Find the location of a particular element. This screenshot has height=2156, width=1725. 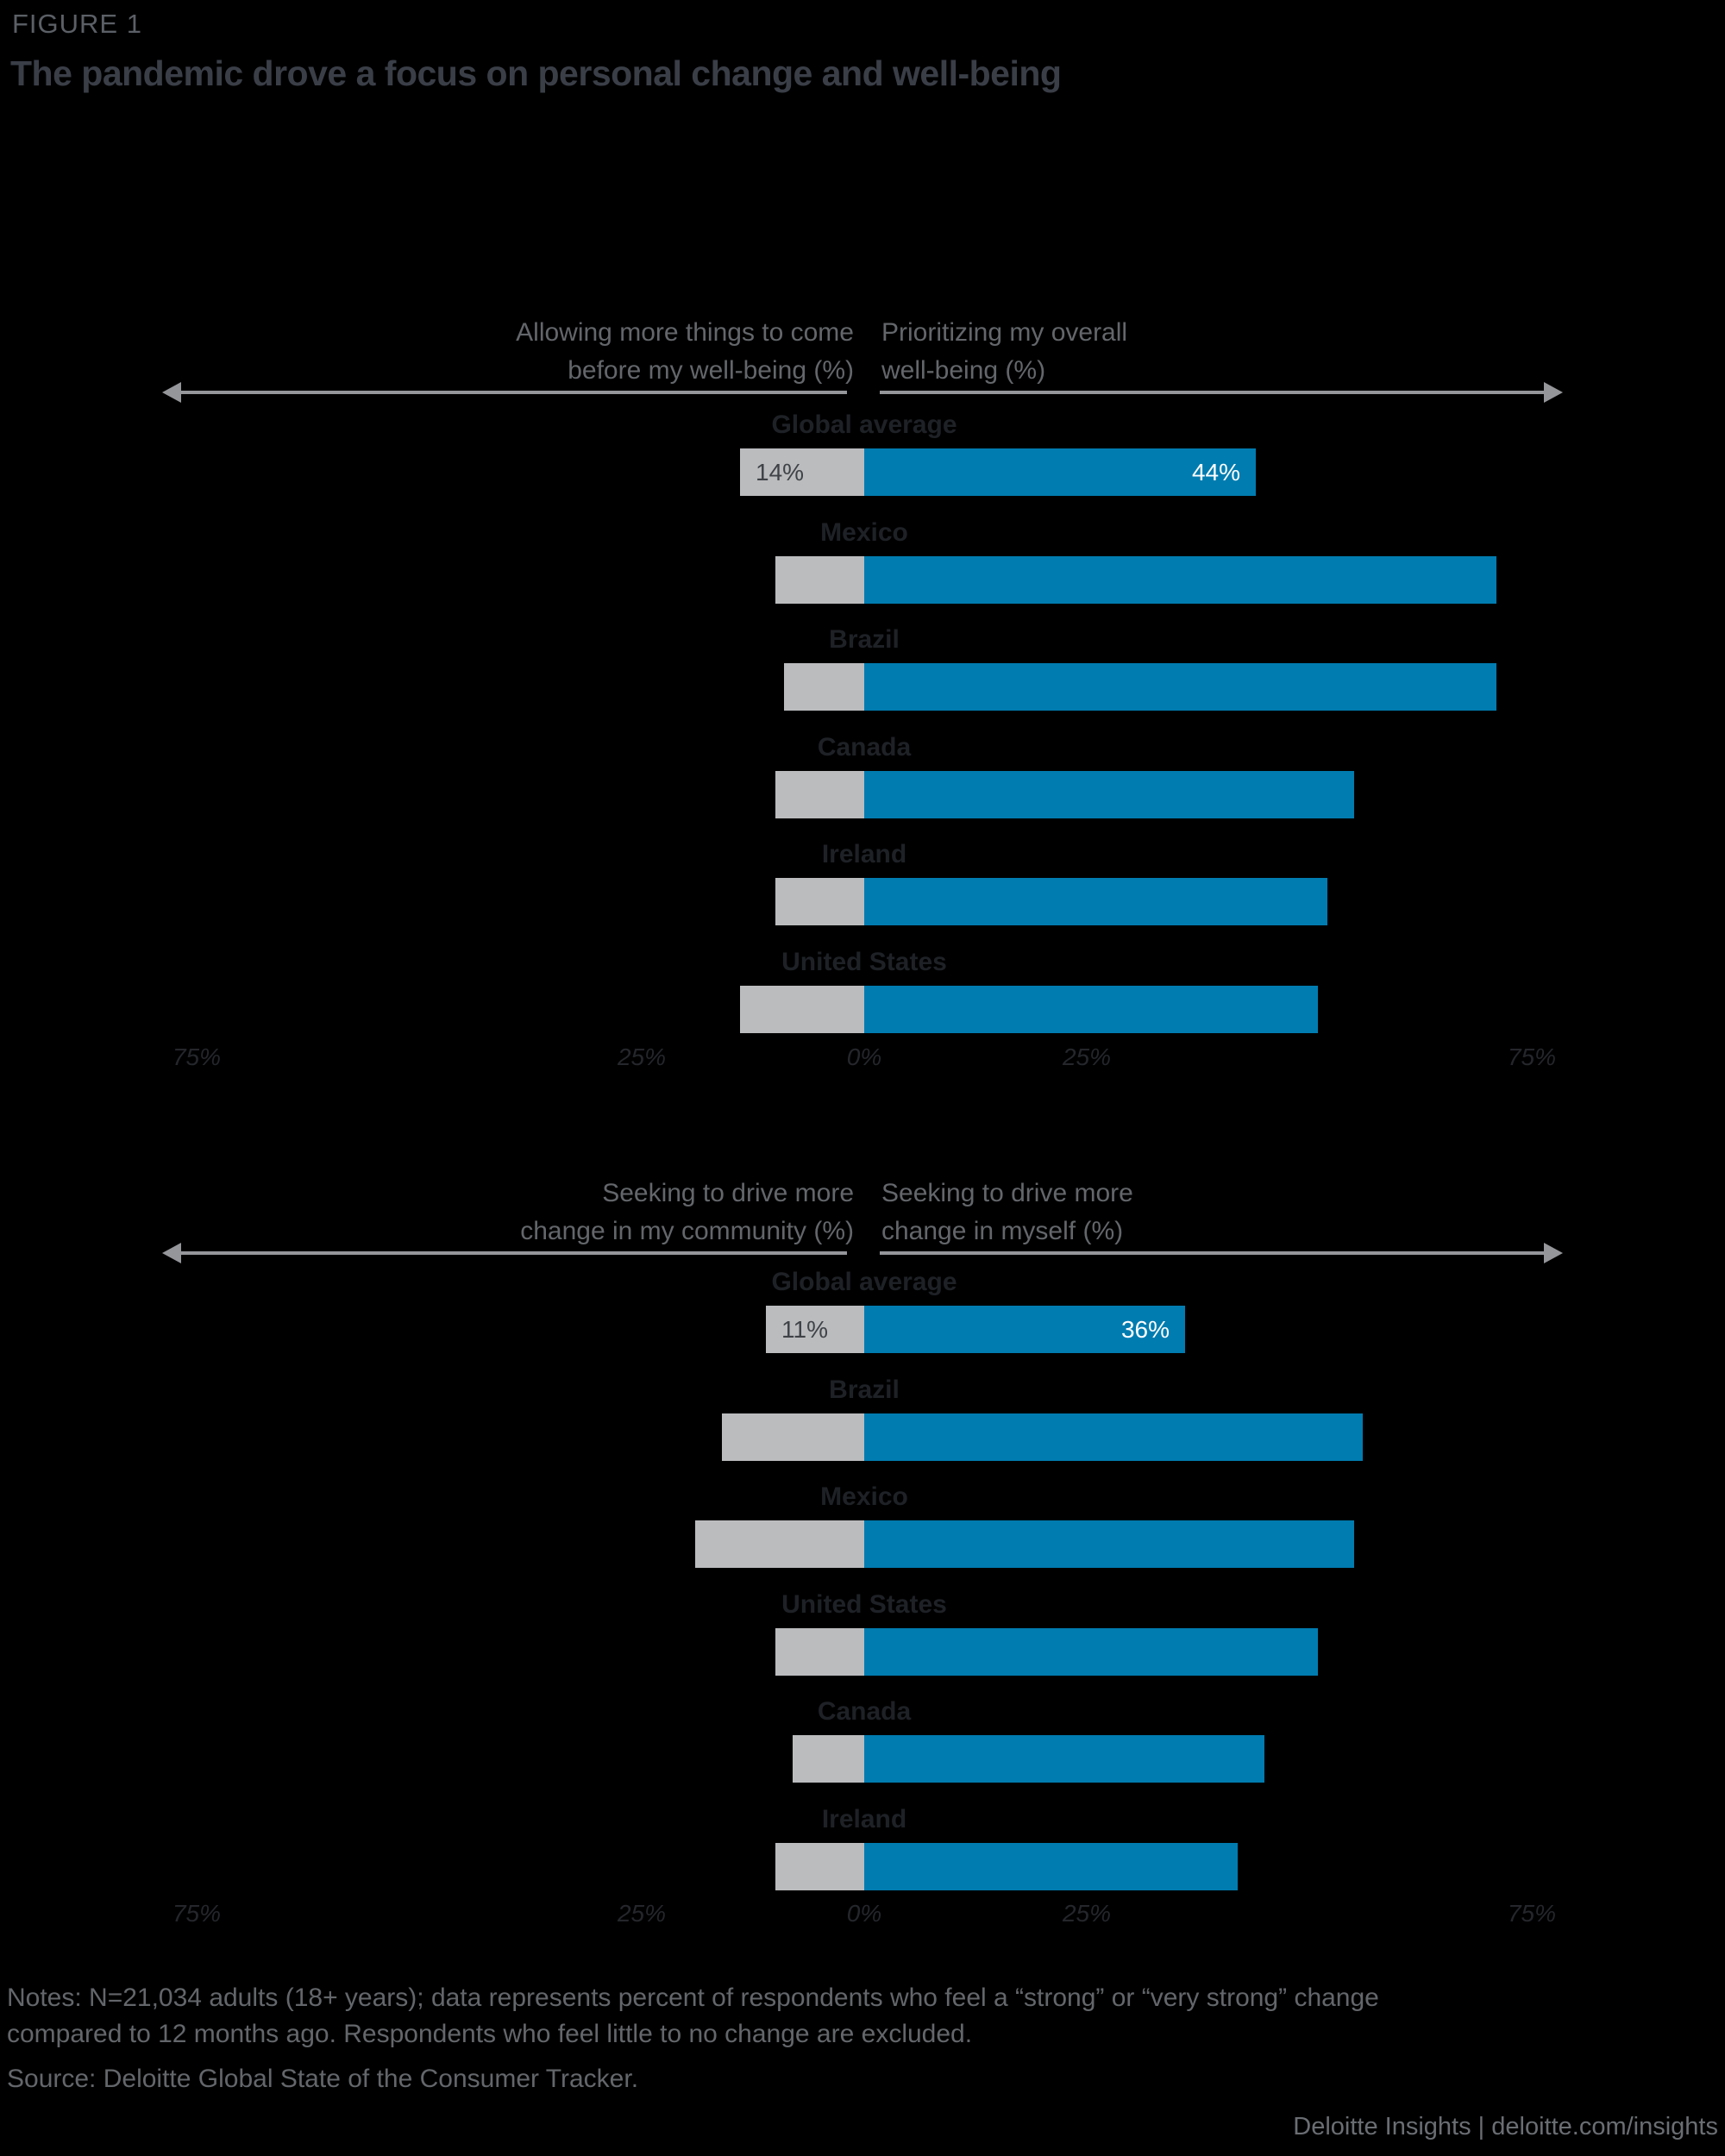

chart1-left-axis-title-line2: before my well-being (%) is located at coordinates (711, 370).